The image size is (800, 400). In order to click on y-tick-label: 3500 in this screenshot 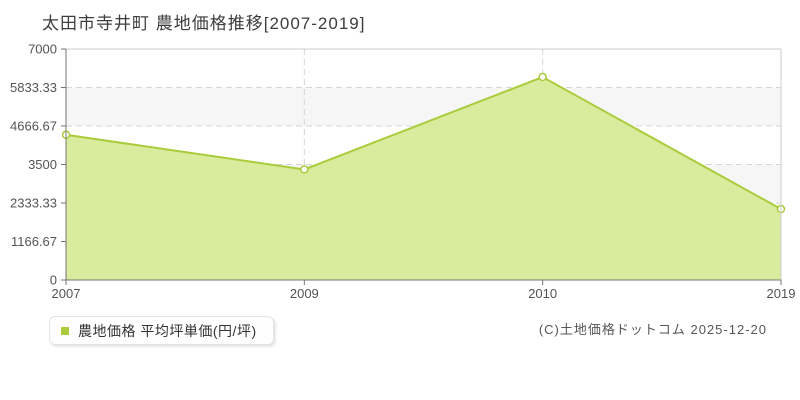, I will do `click(42, 164)`.